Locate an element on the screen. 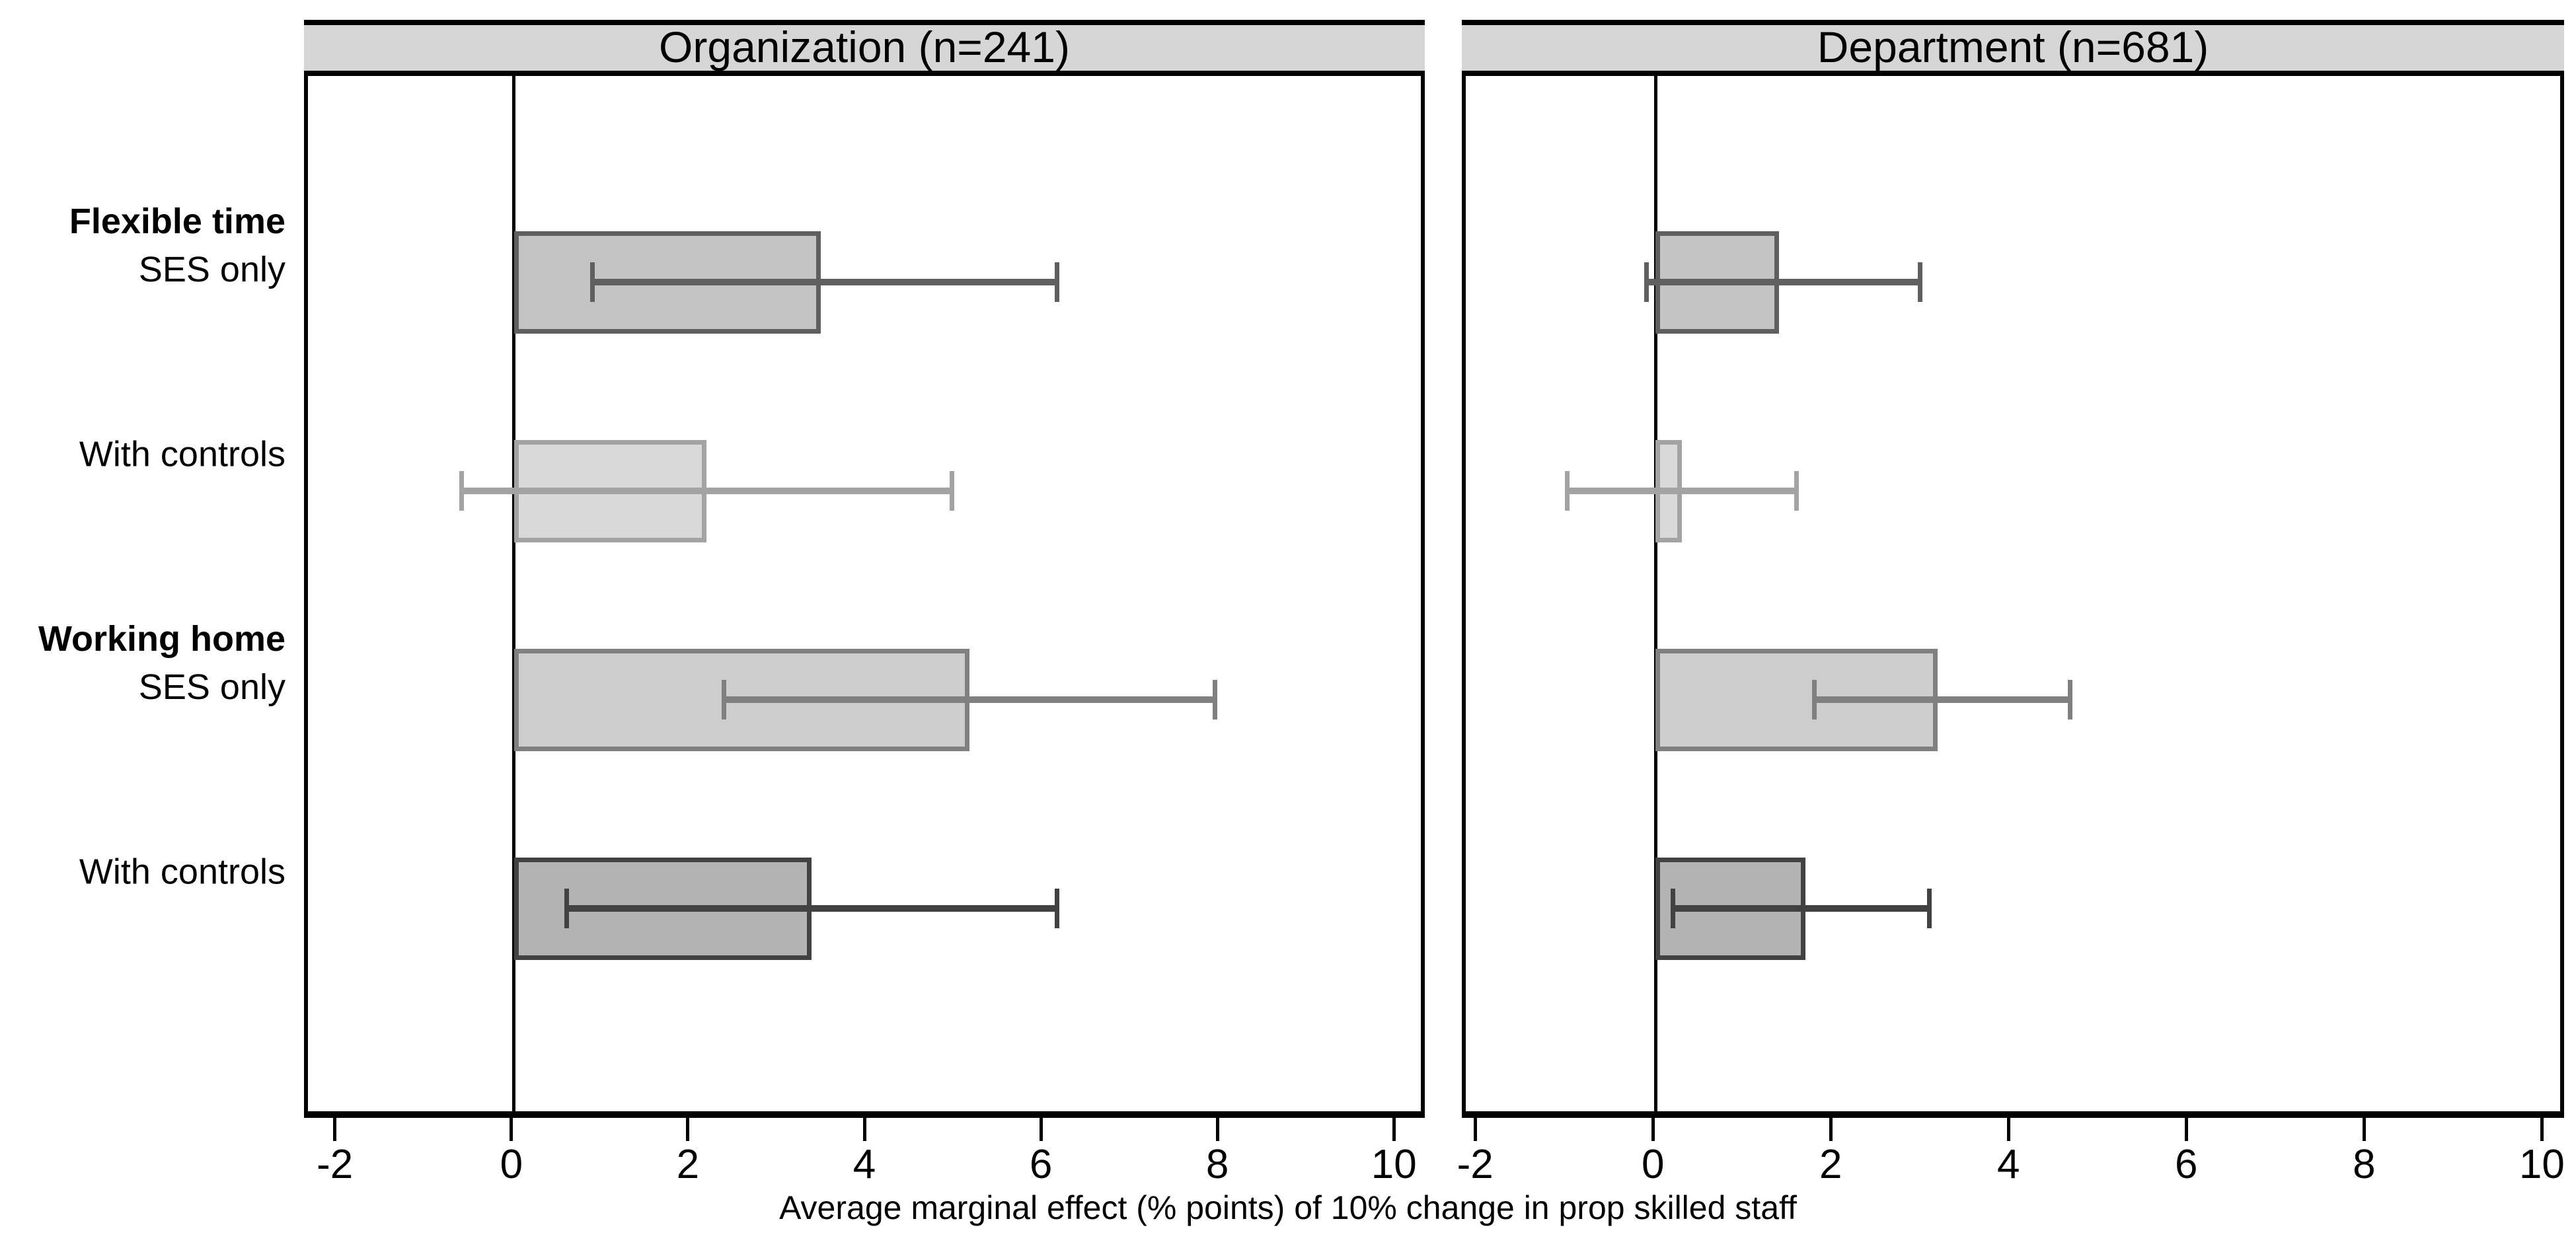  row-label-working-home-ses-only: Working home SES only is located at coordinates (142, 663).